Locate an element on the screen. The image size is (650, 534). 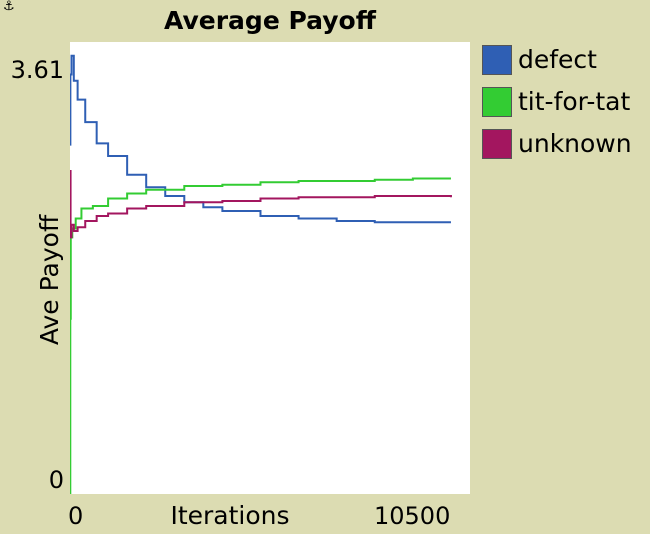
legend: defect tit-for-tat unknown is located at coordinates (557, 107).